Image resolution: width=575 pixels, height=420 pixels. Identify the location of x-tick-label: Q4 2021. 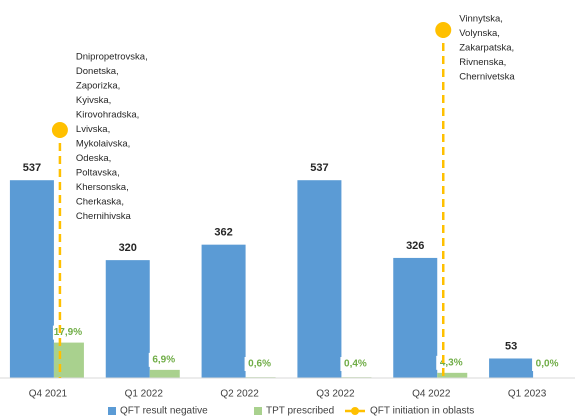
(48, 394).